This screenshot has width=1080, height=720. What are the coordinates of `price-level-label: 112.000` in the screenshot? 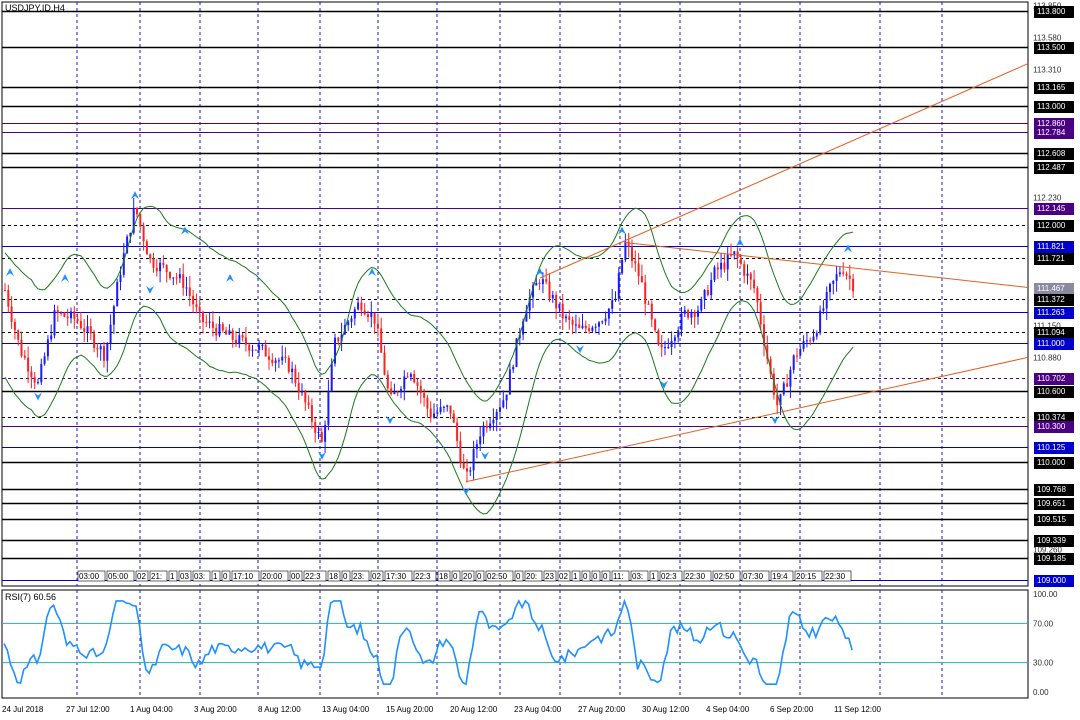 It's located at (1054, 225).